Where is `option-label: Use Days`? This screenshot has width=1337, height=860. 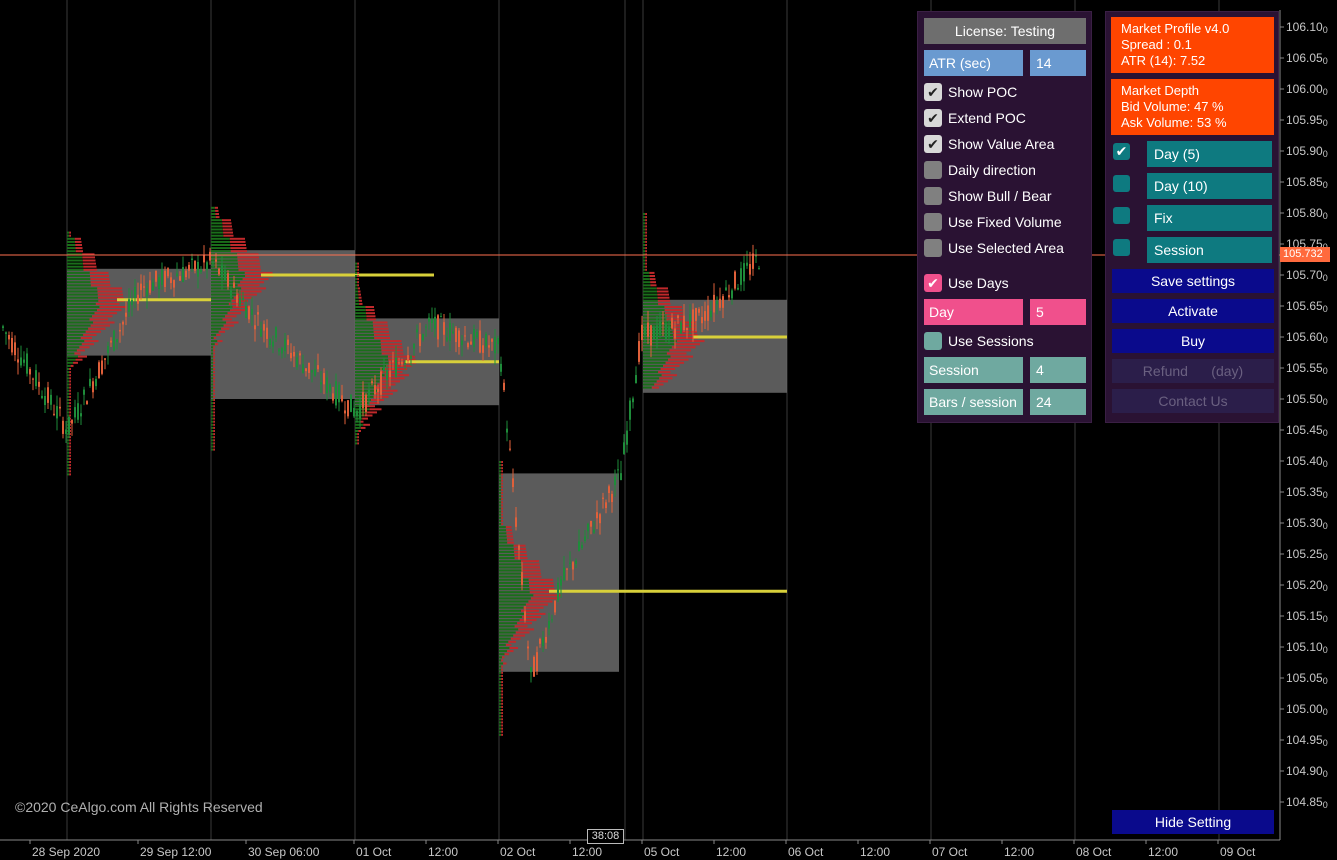 option-label: Use Days is located at coordinates (978, 283).